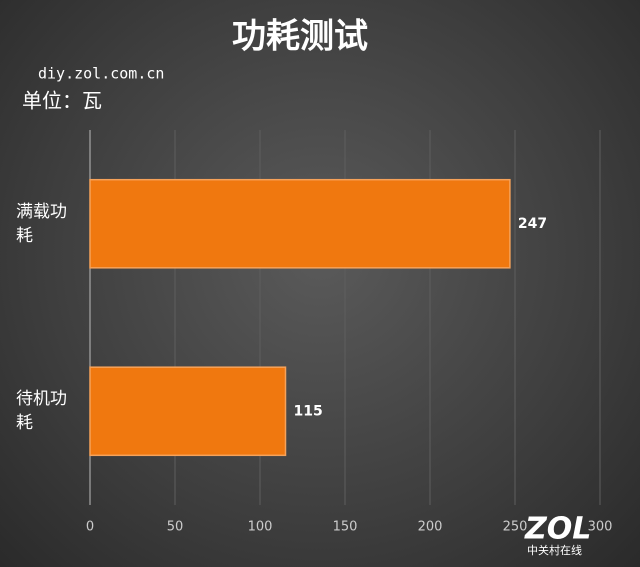 Image resolution: width=640 pixels, height=567 pixels. What do you see at coordinates (90, 527) in the screenshot?
I see `x-tick-label: 0` at bounding box center [90, 527].